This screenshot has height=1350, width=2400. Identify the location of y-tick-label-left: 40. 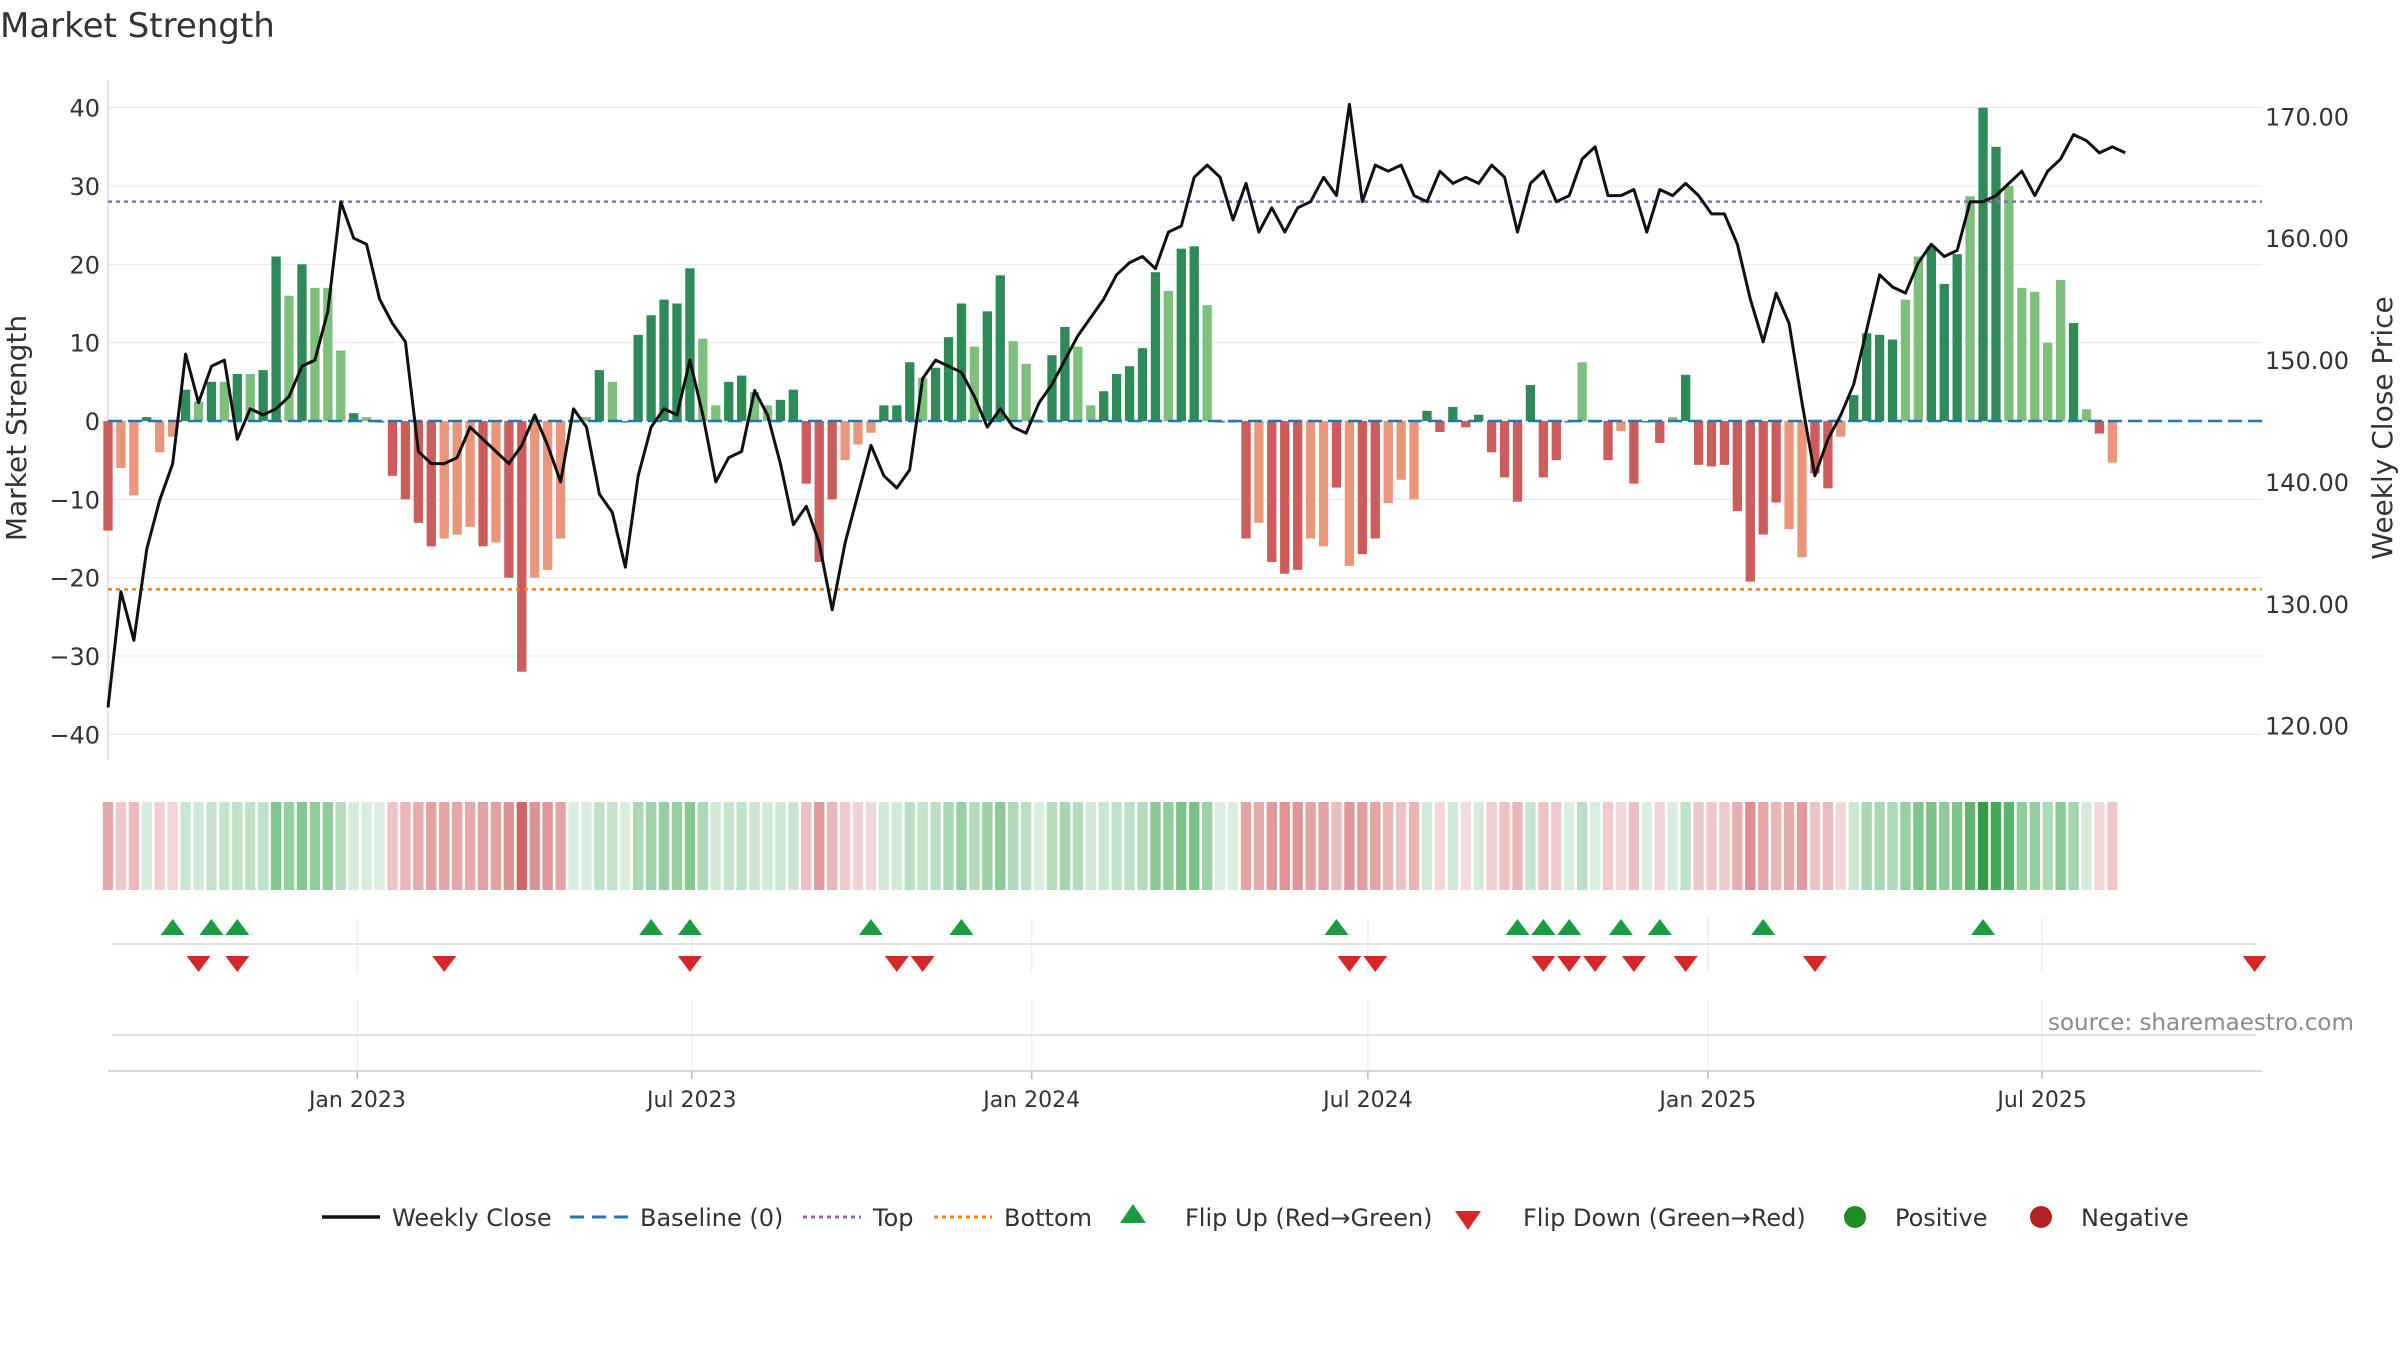
(84, 109).